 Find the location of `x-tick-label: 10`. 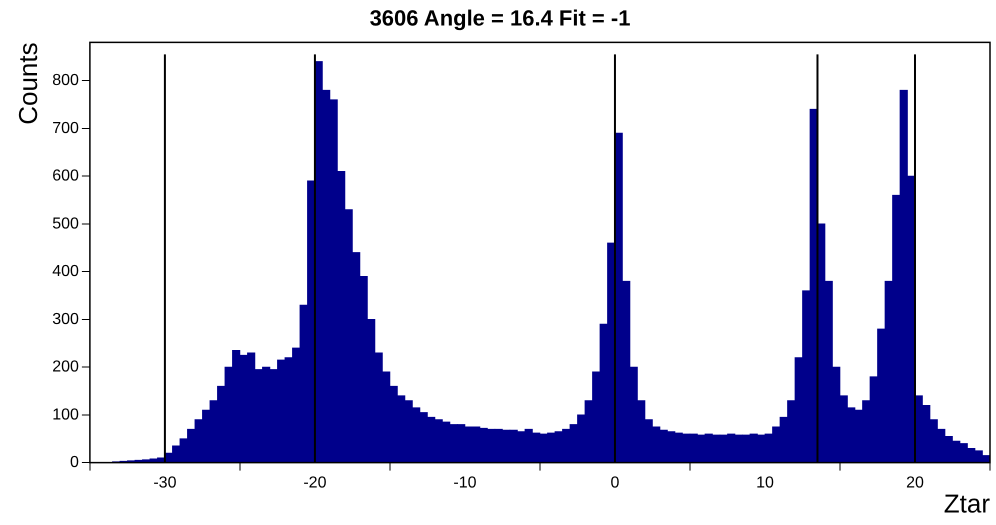

x-tick-label: 10 is located at coordinates (765, 483).